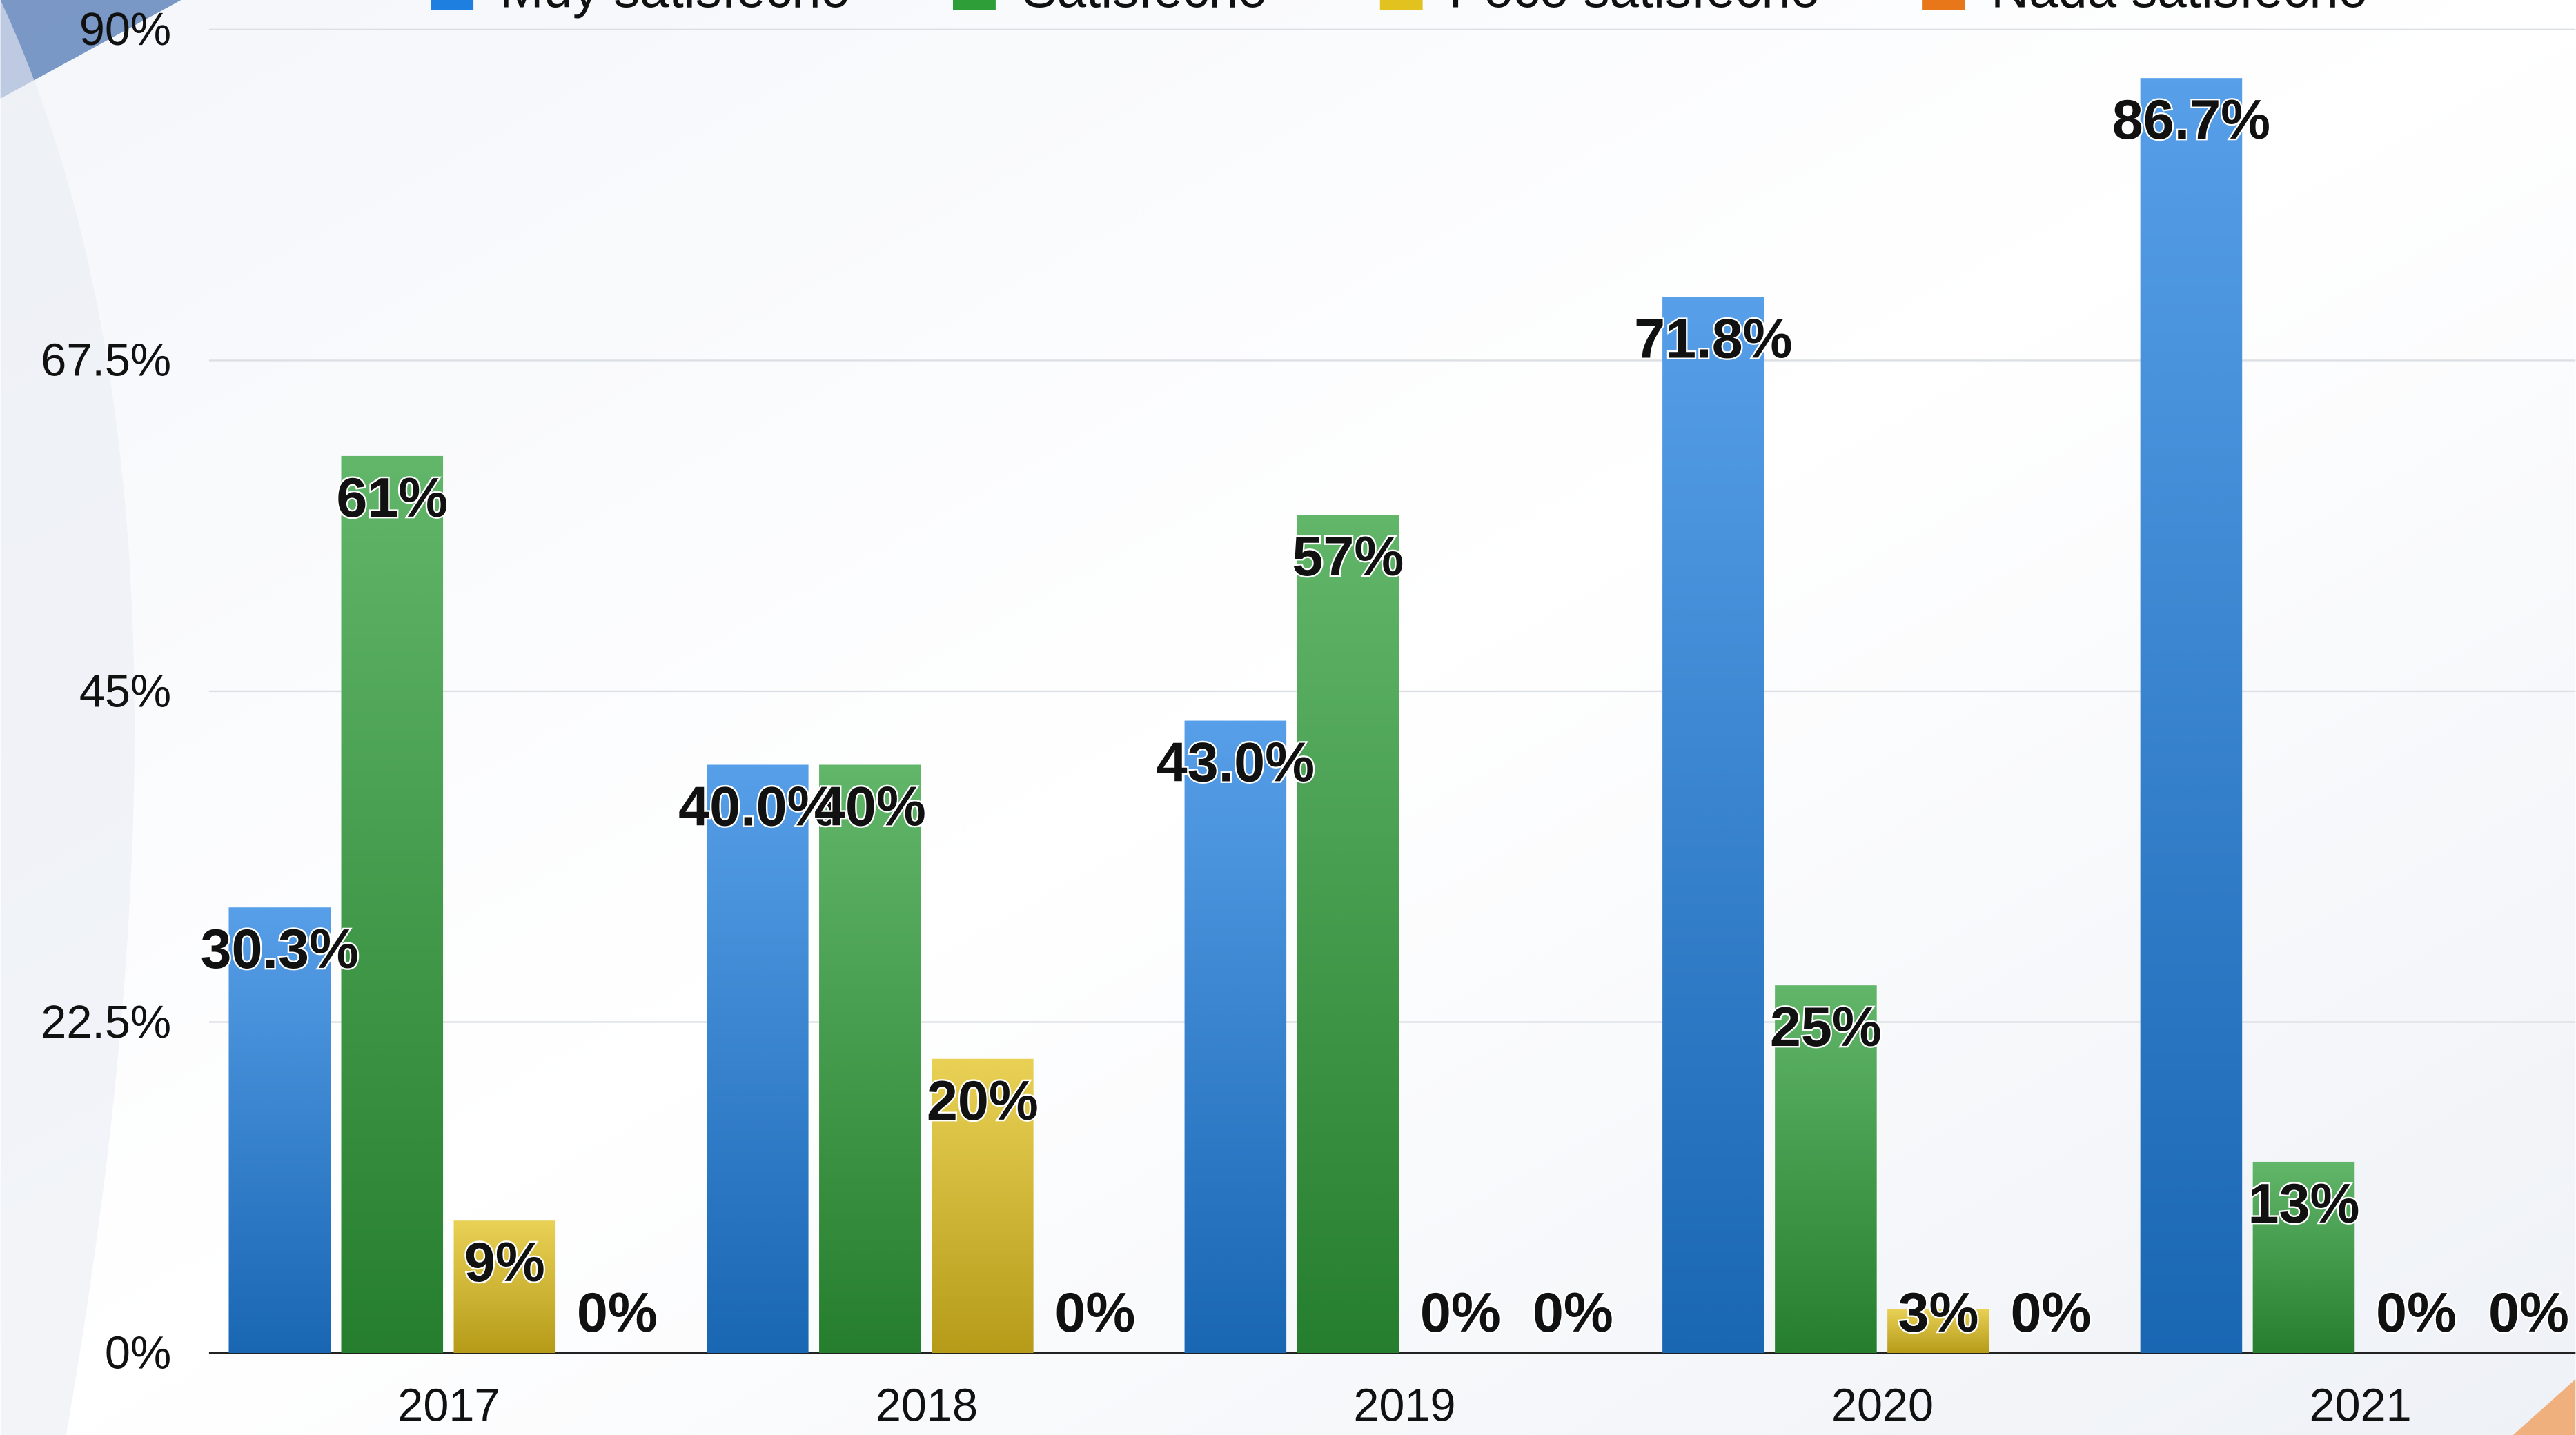 The width and height of the screenshot is (2576, 1435). Describe the element at coordinates (870, 807) in the screenshot. I see `value-label: 40%` at that location.